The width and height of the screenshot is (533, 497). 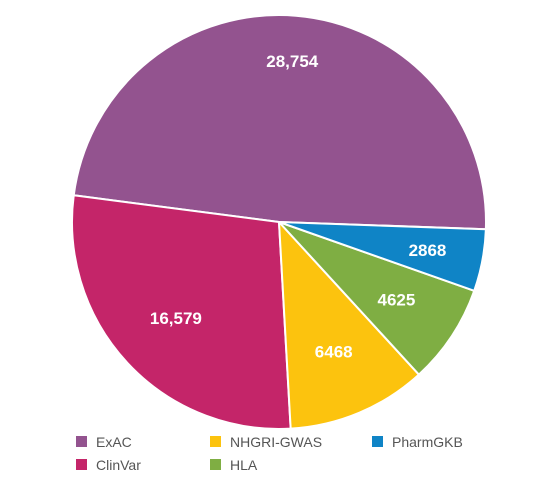 I want to click on legend-item-nhgri-gwas: NHGRI-GWAS, so click(x=266, y=442).